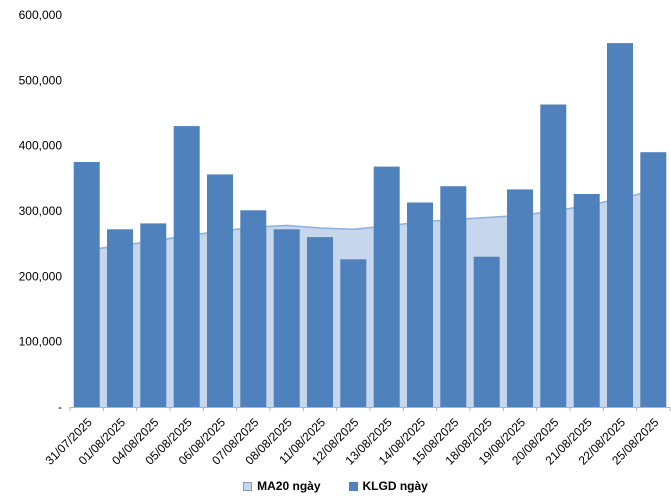  Describe the element at coordinates (420, 304) in the screenshot. I see `bar-14/08/2025` at that location.